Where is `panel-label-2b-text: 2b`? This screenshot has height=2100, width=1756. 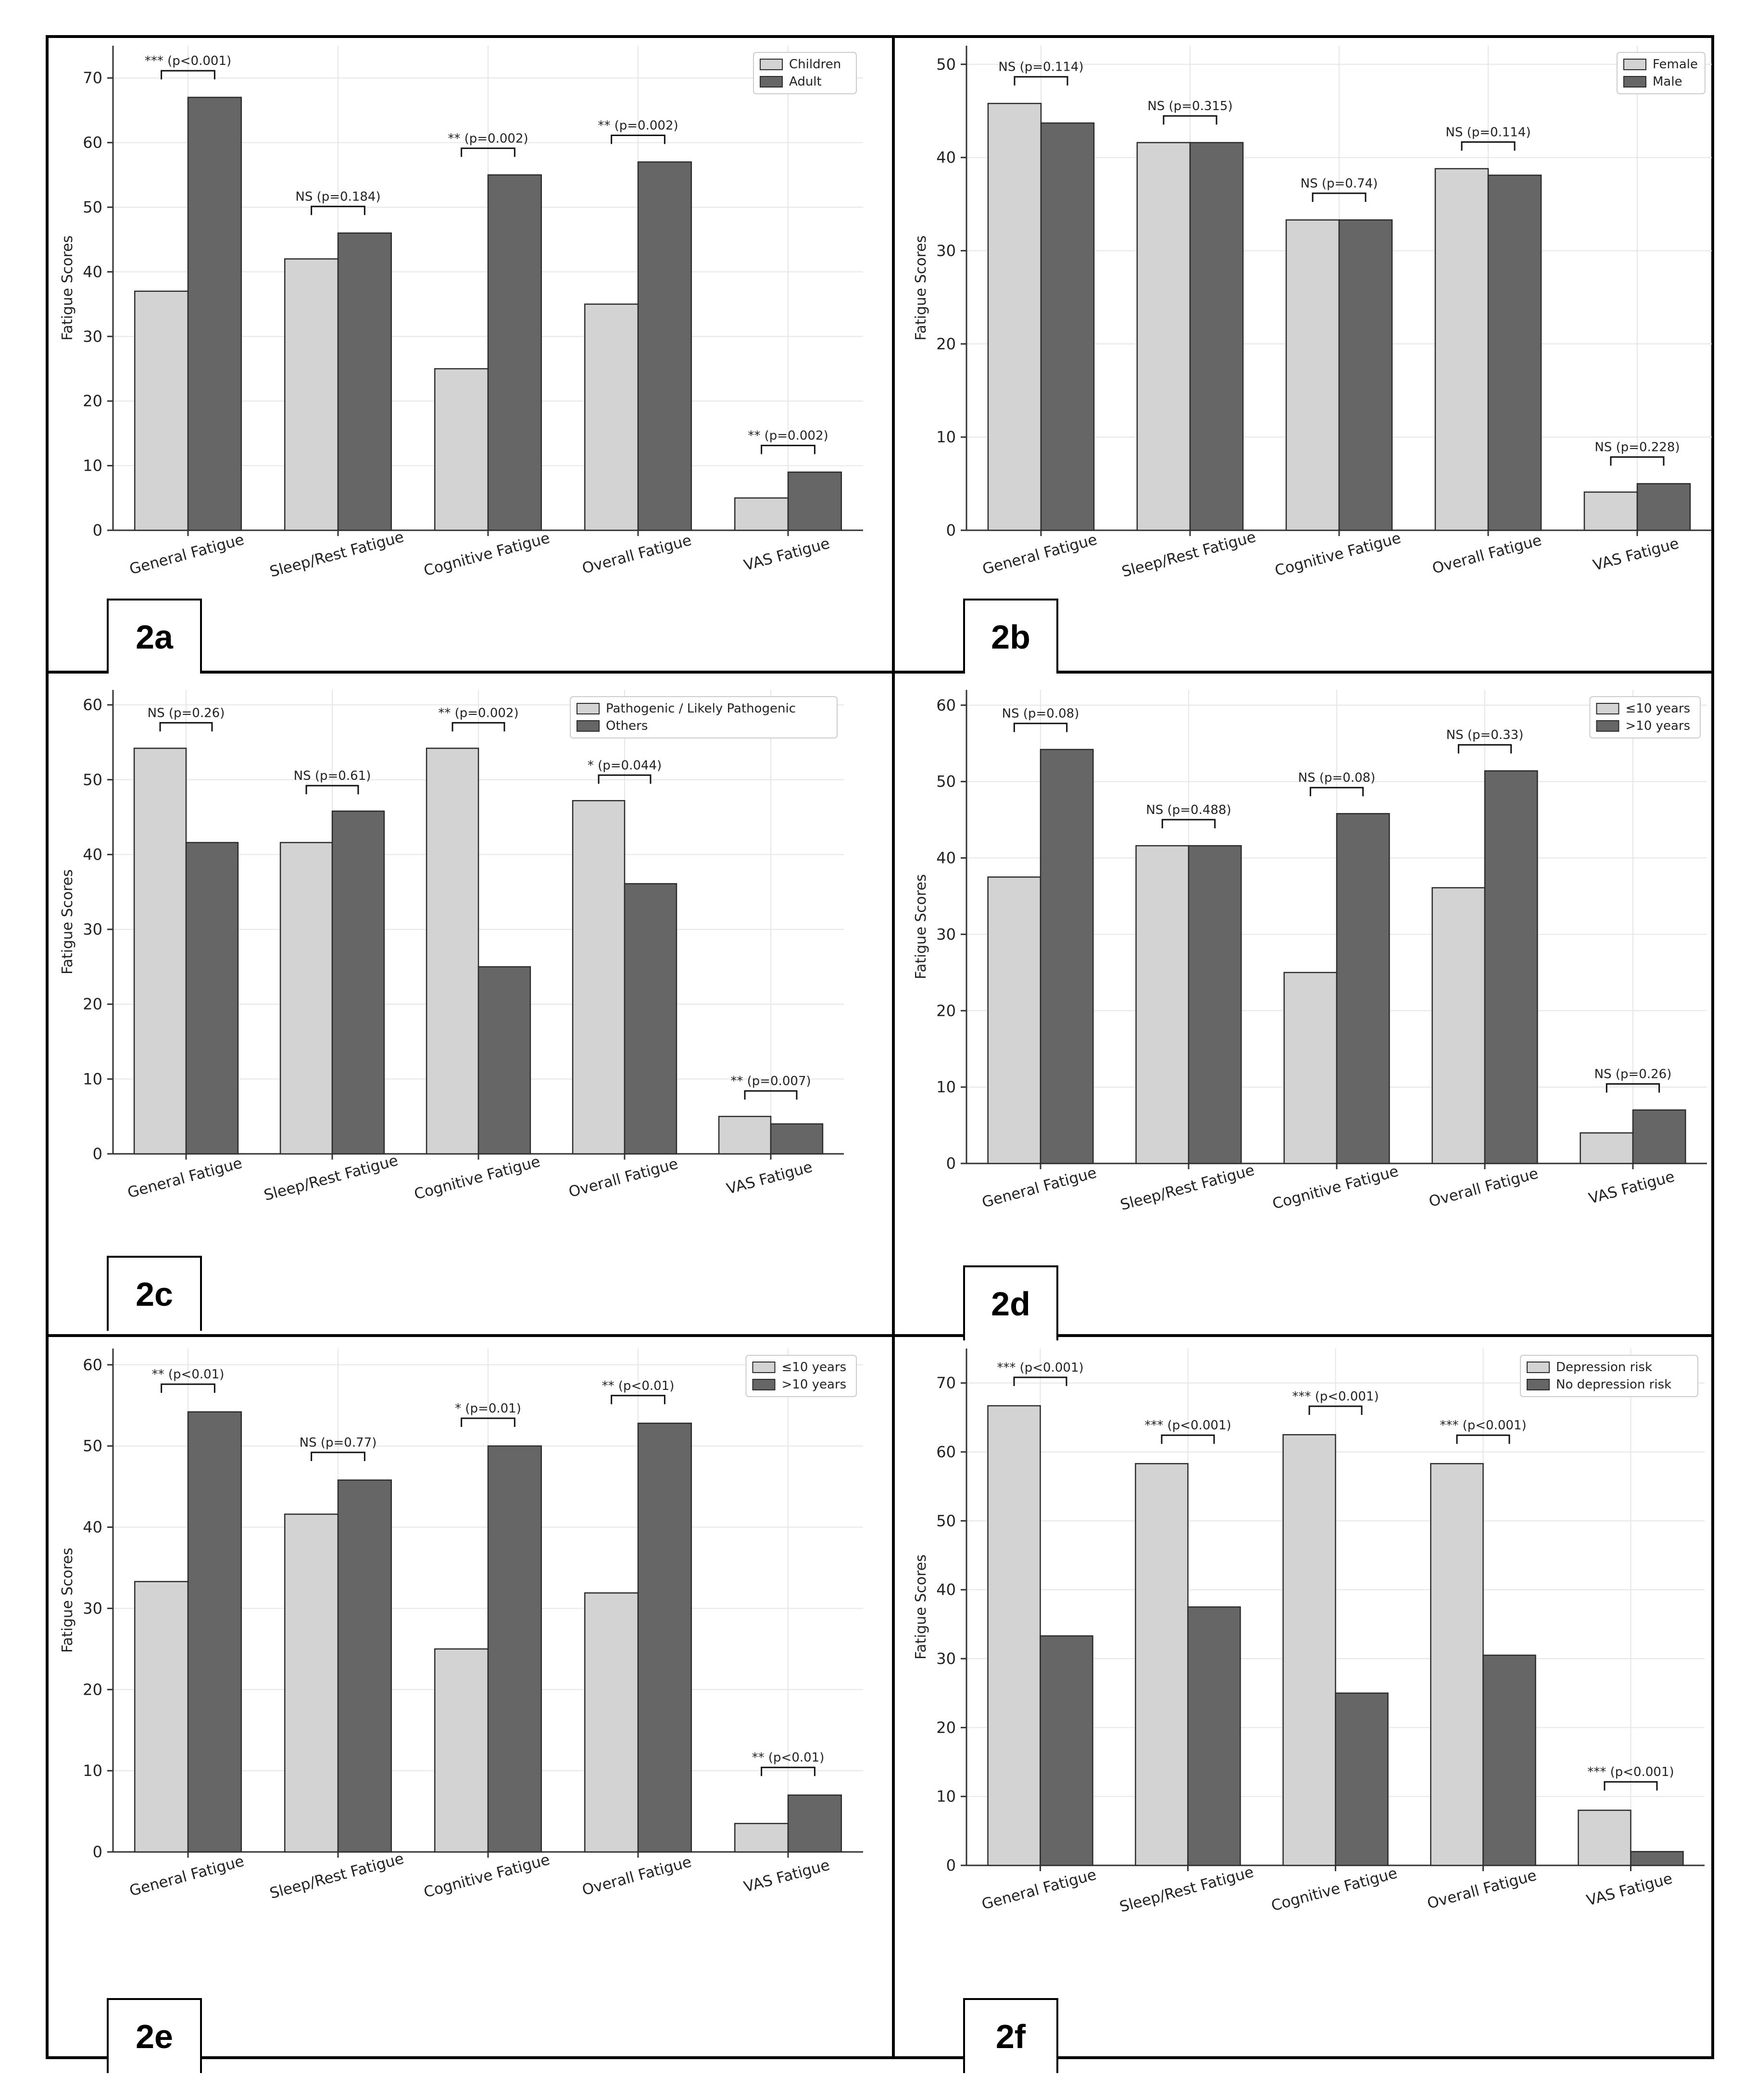 panel-label-2b-text: 2b is located at coordinates (1011, 637).